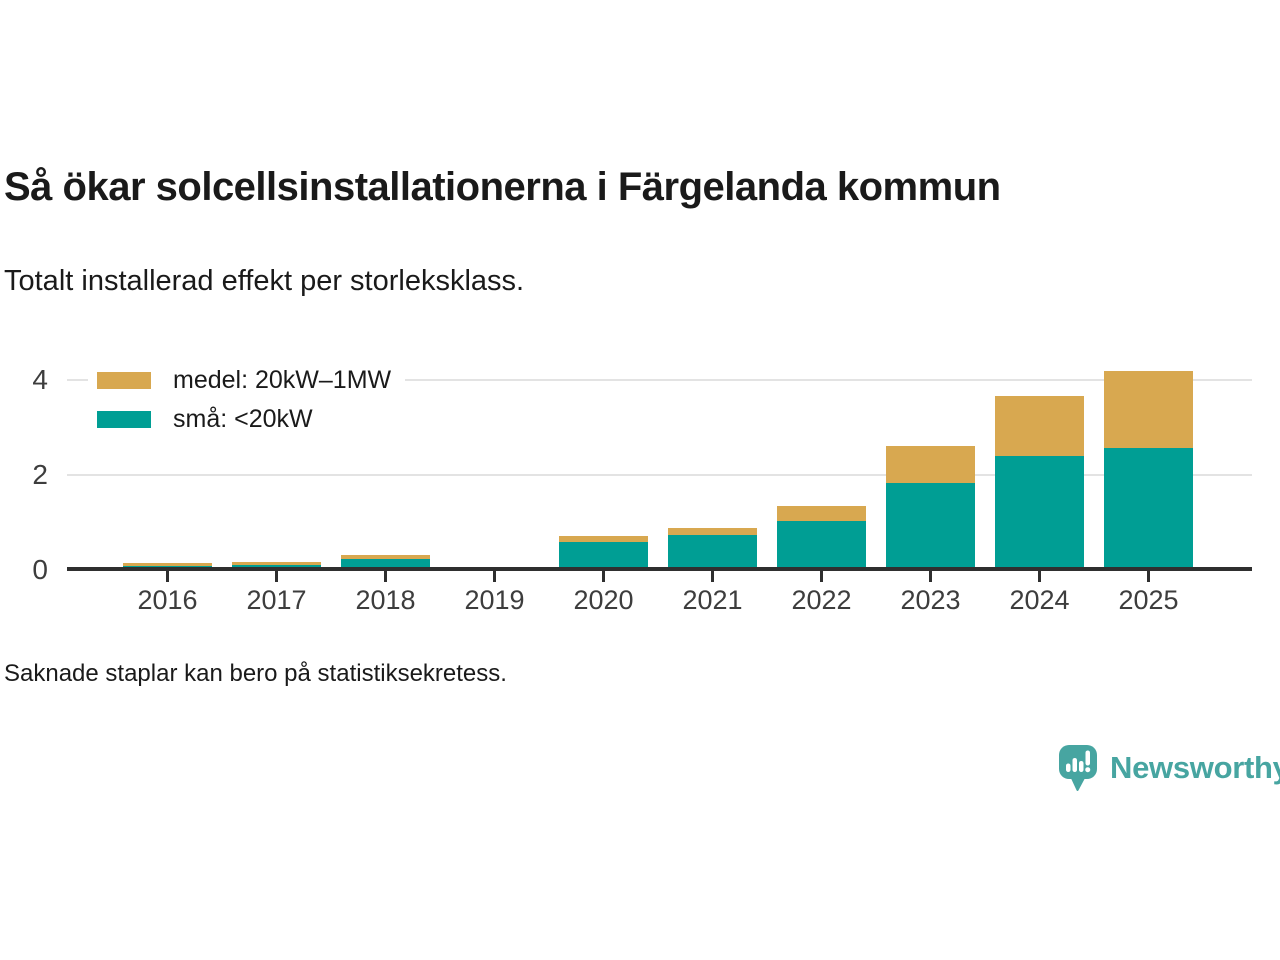 The width and height of the screenshot is (1280, 960). Describe the element at coordinates (167, 565) in the screenshot. I see `bar-segment-medel-2016` at that location.